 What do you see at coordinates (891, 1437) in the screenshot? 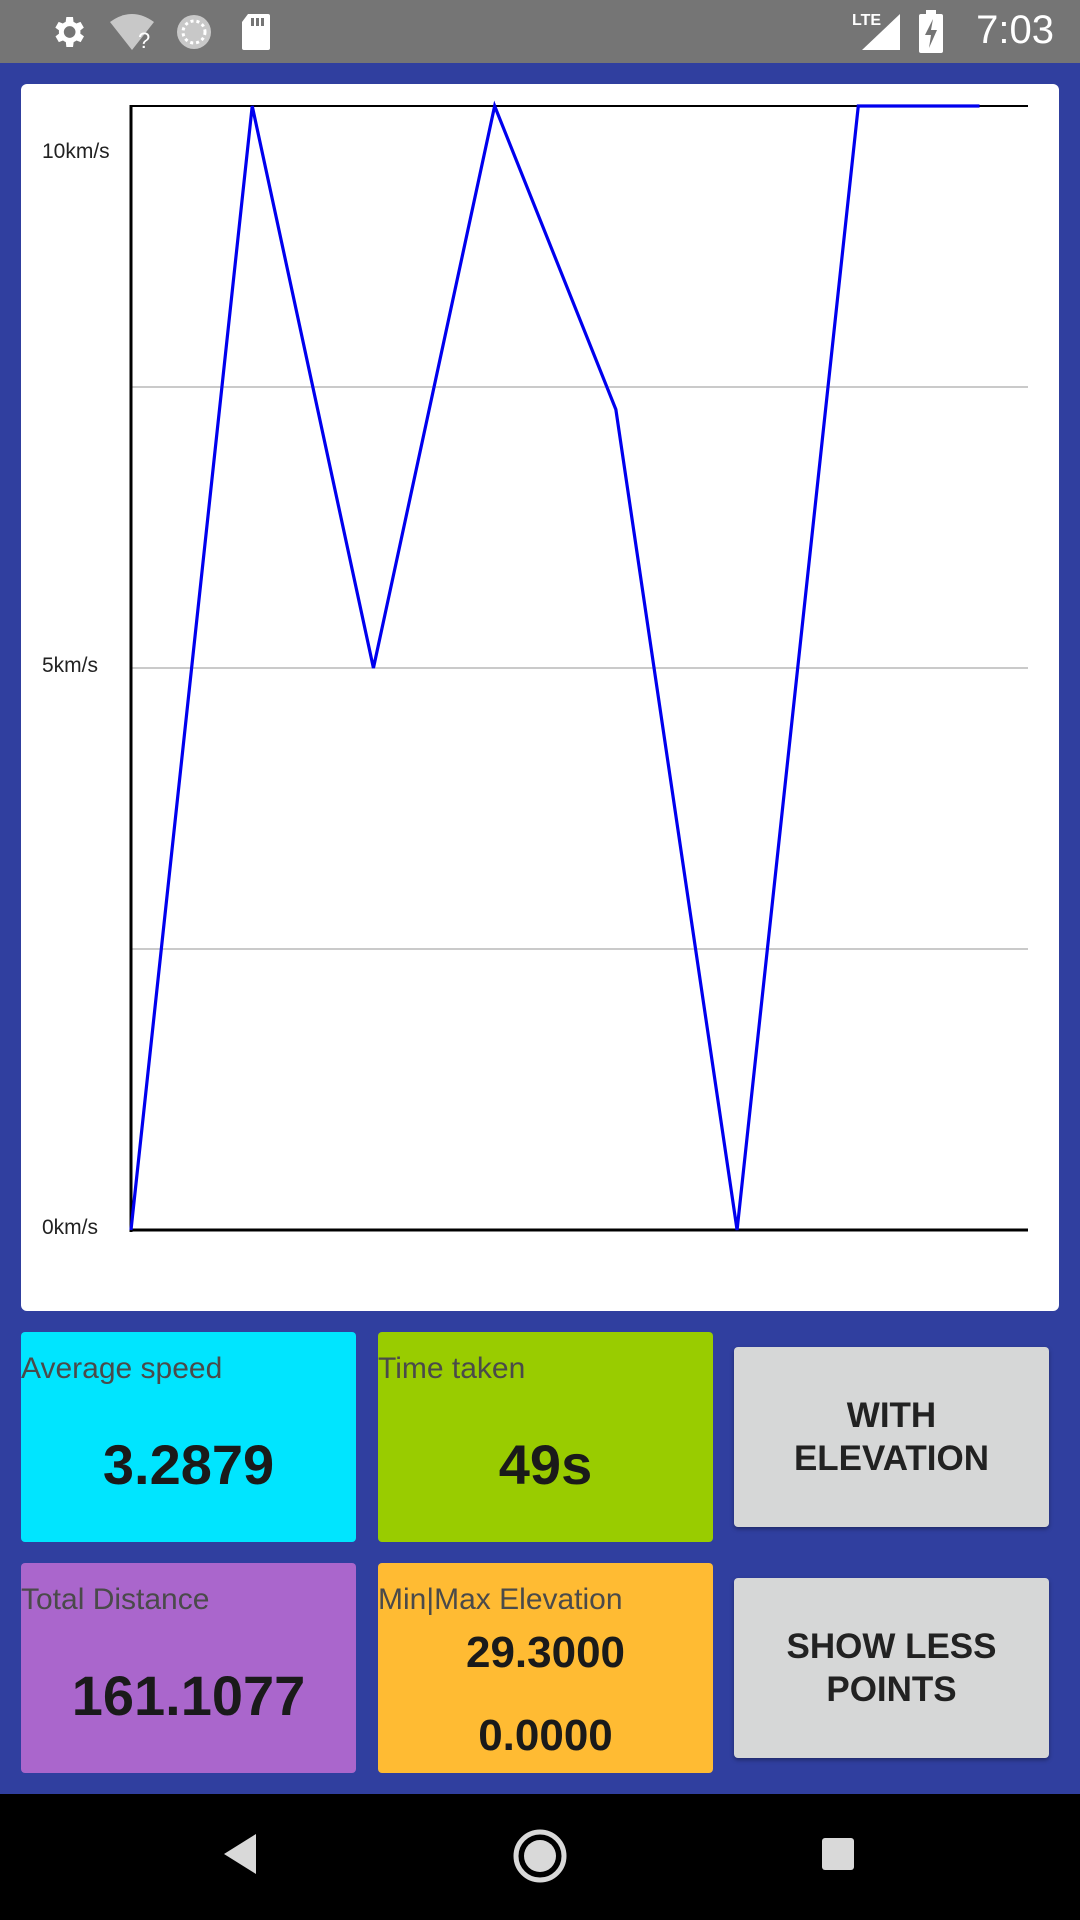
I see `with-elevation-button: WITH ELEVATION` at bounding box center [891, 1437].